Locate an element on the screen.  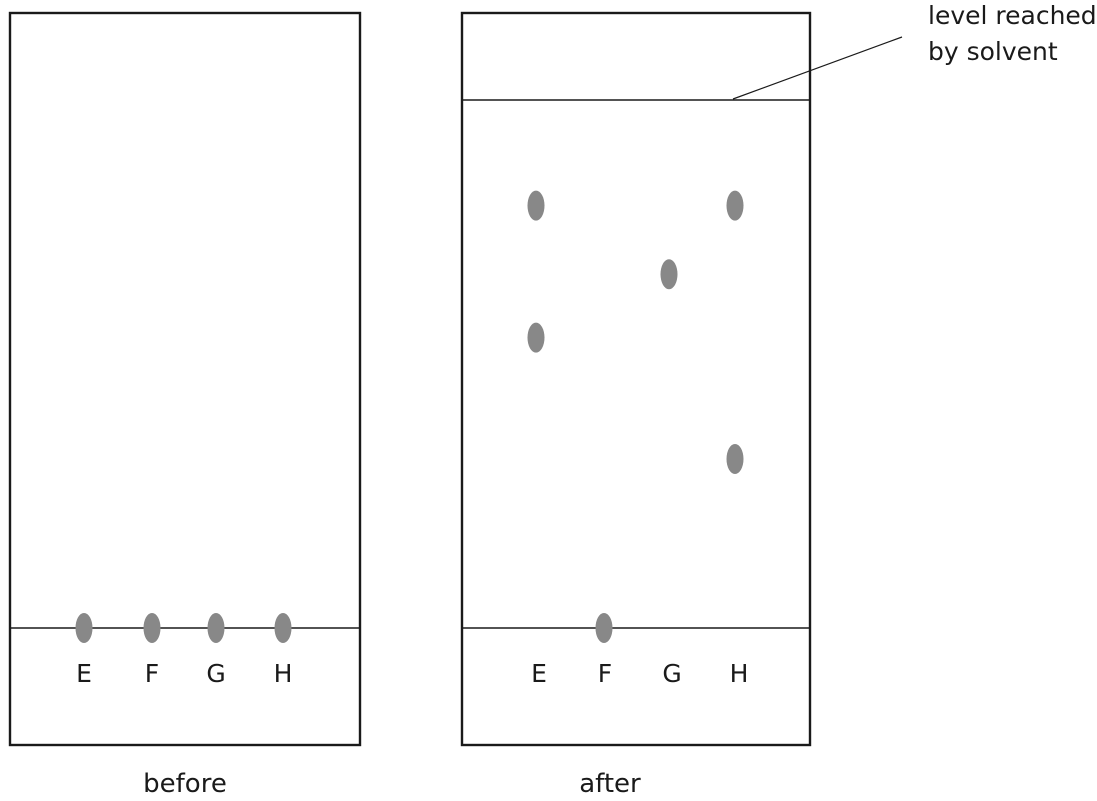
after-lane-label-h: H is located at coordinates (739, 673).